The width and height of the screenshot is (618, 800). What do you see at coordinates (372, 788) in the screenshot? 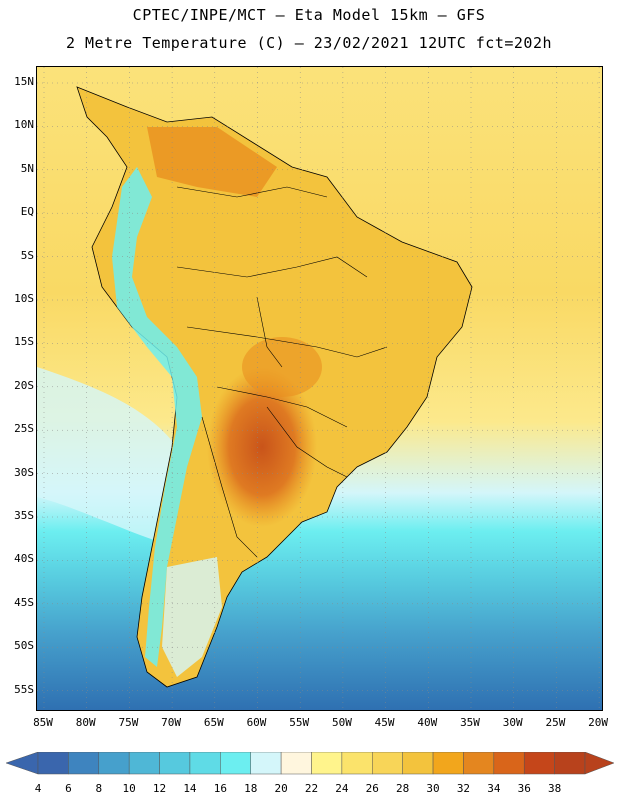
I see `colorbar-tick-label: 26` at bounding box center [372, 788].